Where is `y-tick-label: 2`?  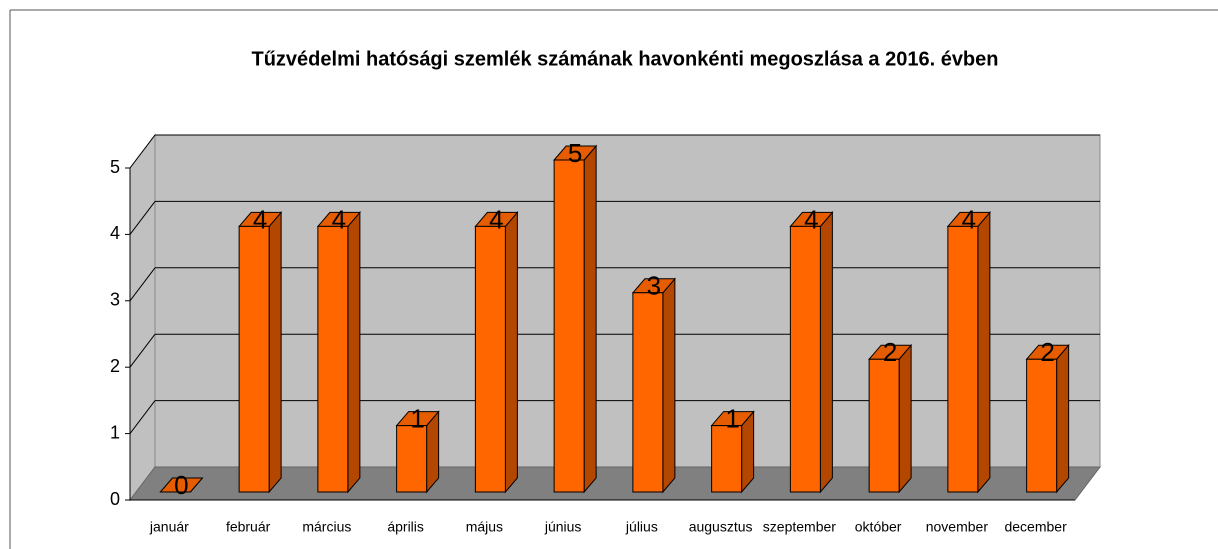 y-tick-label: 2 is located at coordinates (115, 366).